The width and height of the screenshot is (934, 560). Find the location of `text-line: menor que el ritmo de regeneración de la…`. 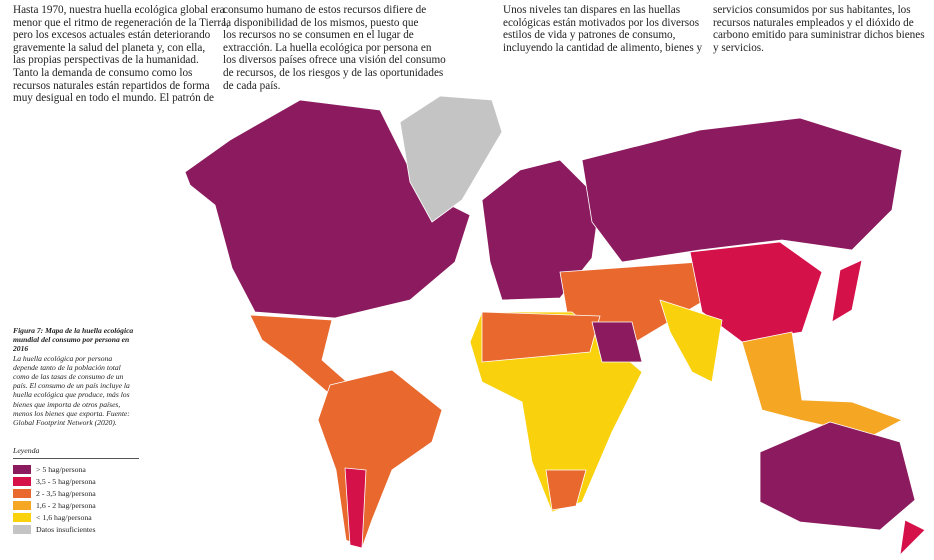

text-line: menor que el ritmo de regeneración de la… is located at coordinates (121, 22).